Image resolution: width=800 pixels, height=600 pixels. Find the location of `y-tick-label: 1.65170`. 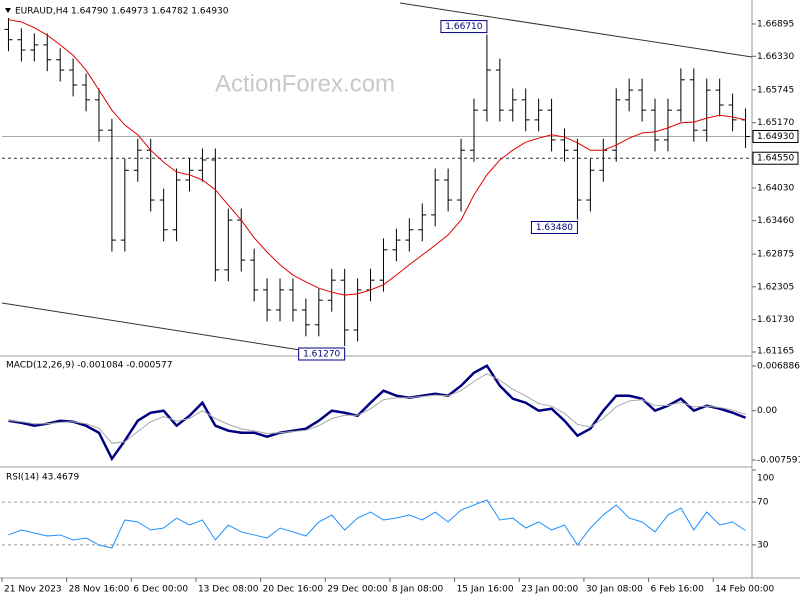

y-tick-label: 1.65170 is located at coordinates (775, 123).